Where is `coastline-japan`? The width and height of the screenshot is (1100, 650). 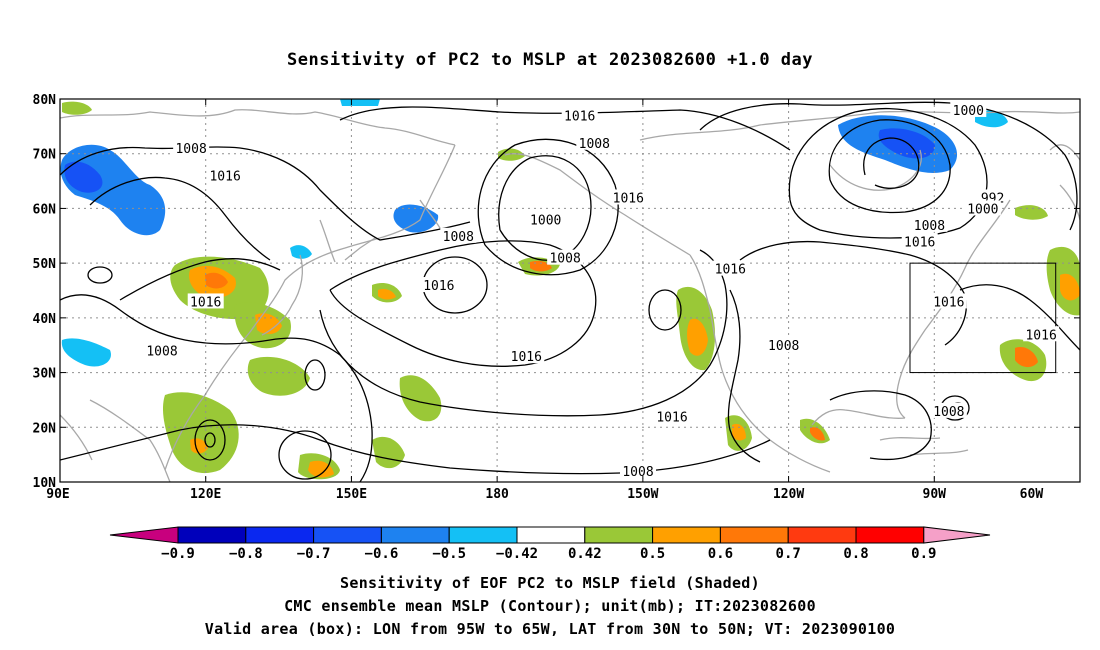 coastline-japan is located at coordinates (282, 295).